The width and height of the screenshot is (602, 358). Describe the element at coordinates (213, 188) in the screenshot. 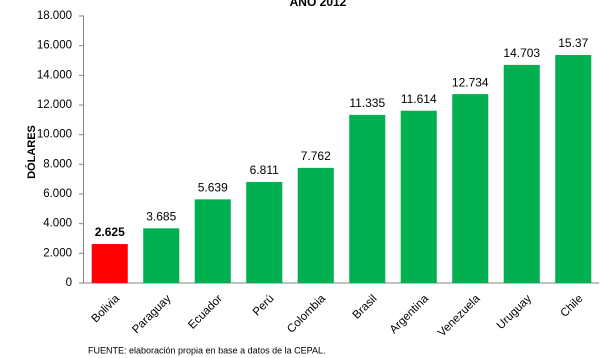

I see `value-label: 5.639` at that location.